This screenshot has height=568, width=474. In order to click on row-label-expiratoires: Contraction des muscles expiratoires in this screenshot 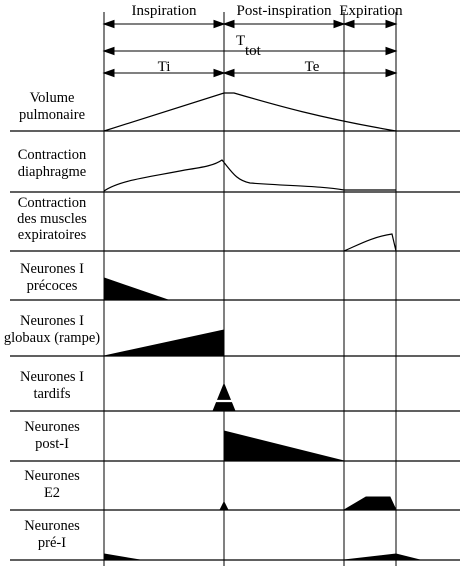, I will do `click(52, 219)`.